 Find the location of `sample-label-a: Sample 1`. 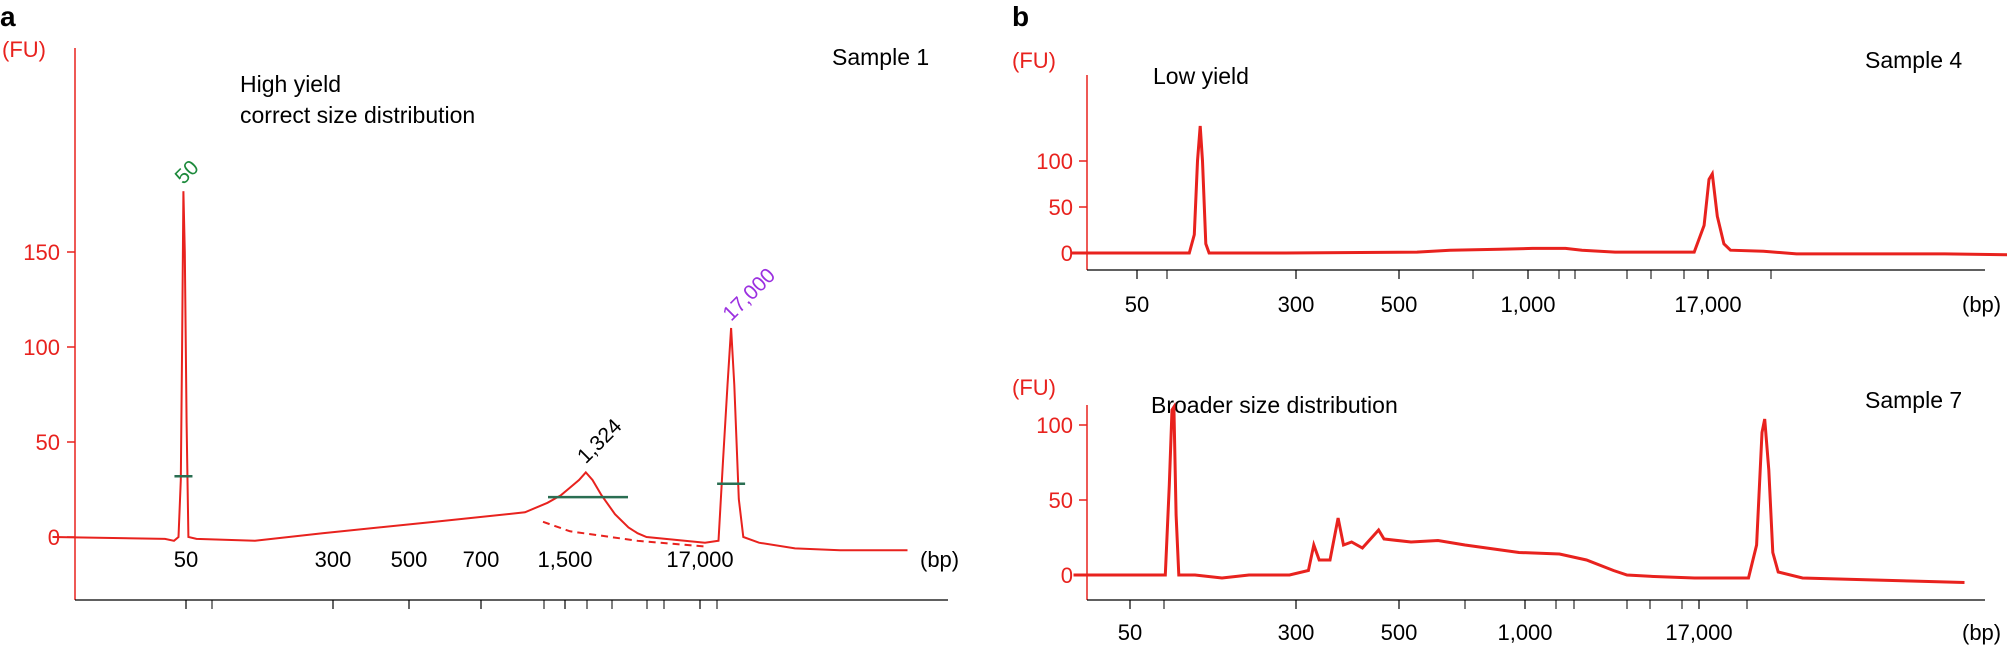

sample-label-a: Sample 1 is located at coordinates (880, 57).